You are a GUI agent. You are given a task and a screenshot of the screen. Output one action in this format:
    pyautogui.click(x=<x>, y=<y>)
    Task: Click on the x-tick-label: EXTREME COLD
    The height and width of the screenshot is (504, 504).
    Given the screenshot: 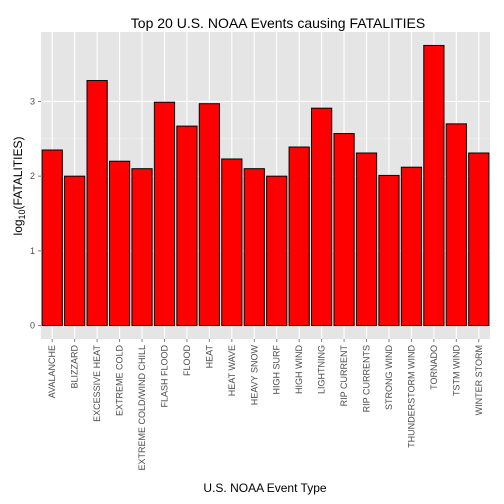 What is the action you would take?
    pyautogui.click(x=120, y=381)
    